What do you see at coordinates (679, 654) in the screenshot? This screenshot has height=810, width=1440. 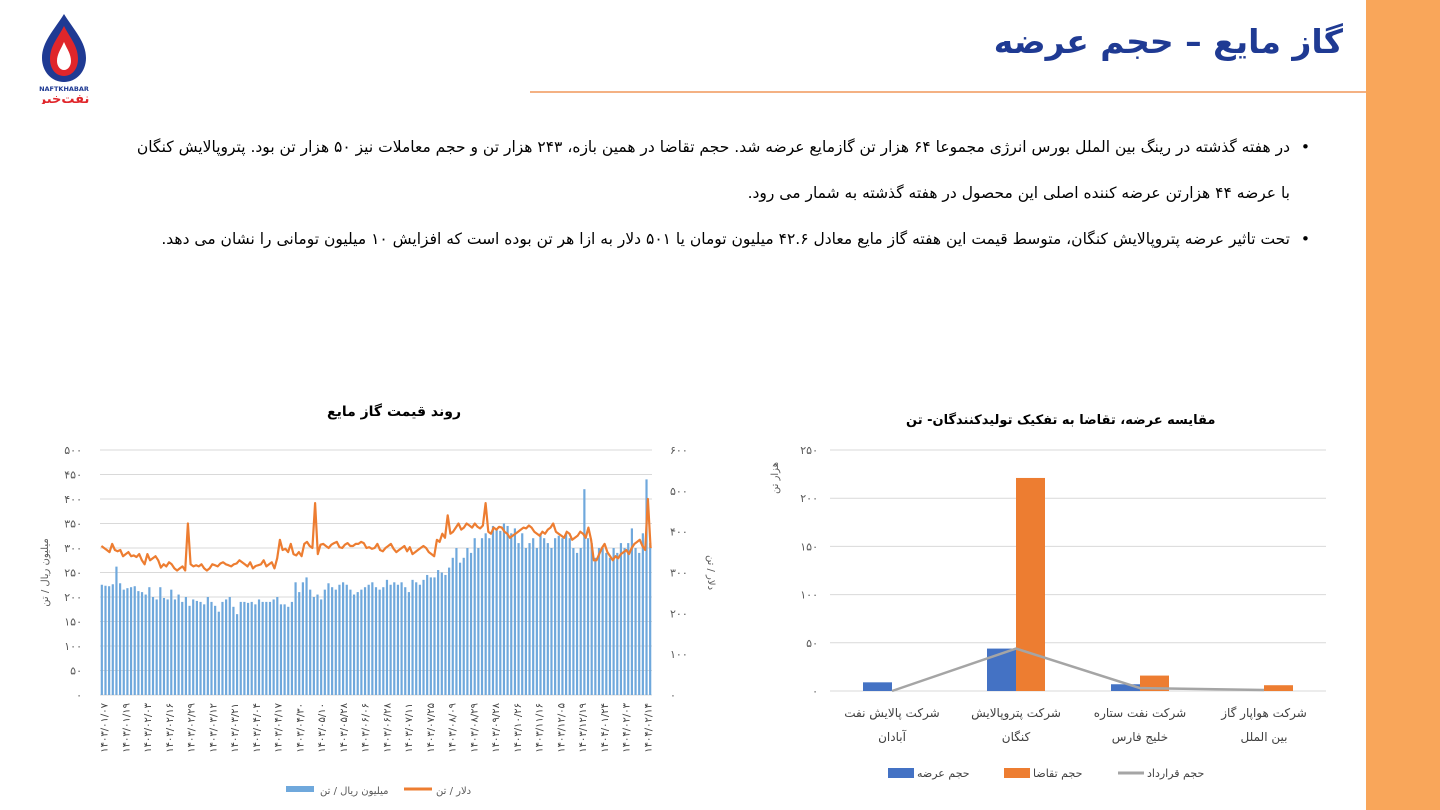 I see `y2-tick-label: ۱۰۰` at bounding box center [679, 654].